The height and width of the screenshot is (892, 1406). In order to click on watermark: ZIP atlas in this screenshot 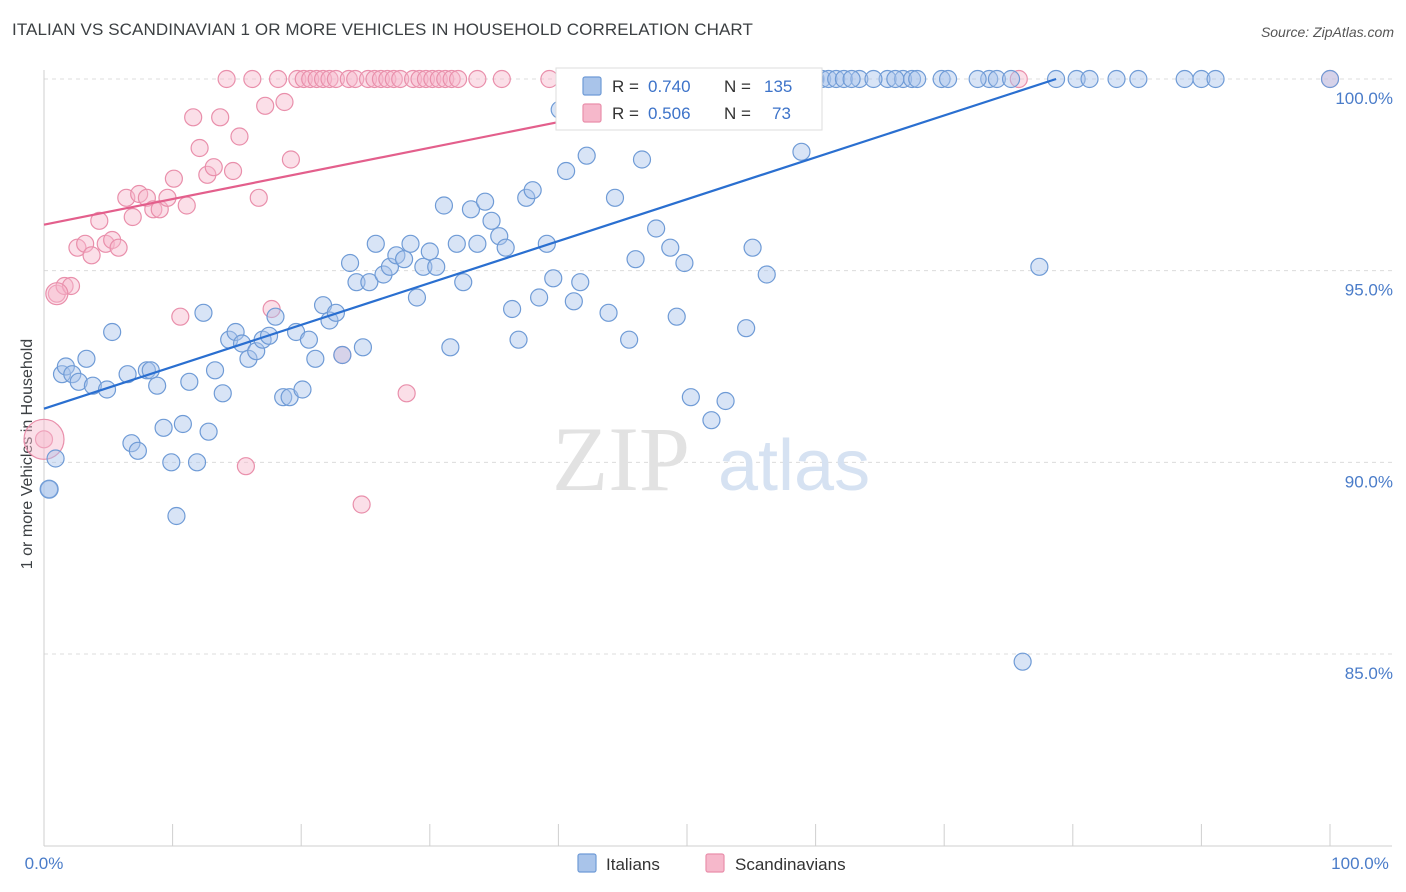, I will do `click(711, 459)`.